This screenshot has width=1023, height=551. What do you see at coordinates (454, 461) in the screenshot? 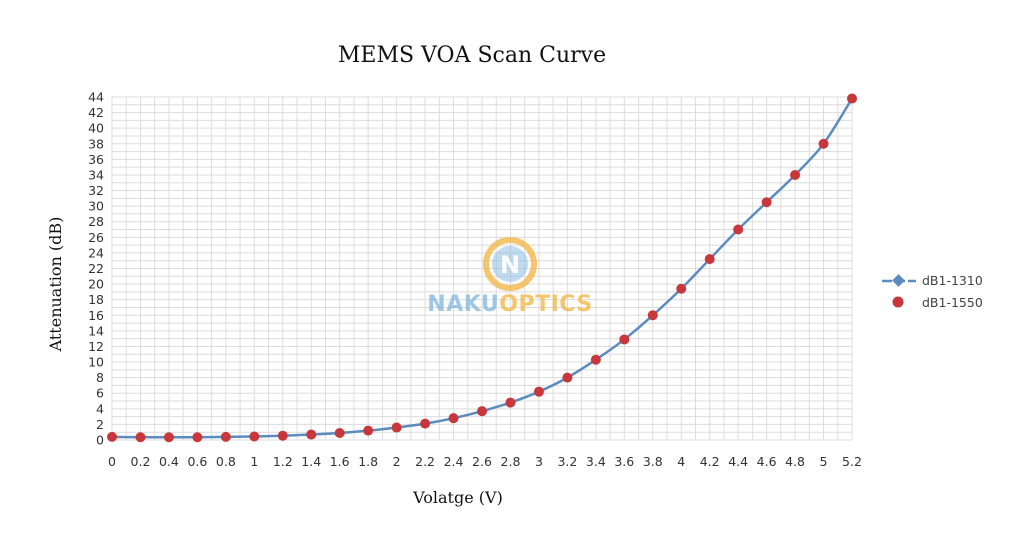
I see `x-tick-label: 2.4` at bounding box center [454, 461].